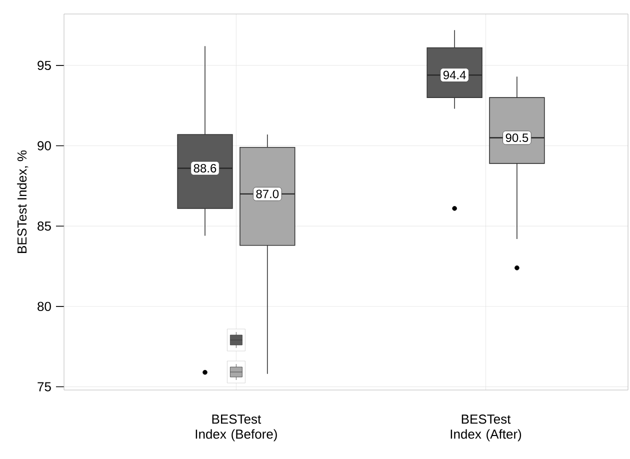 Image resolution: width=630 pixels, height=459 pixels. What do you see at coordinates (44, 307) in the screenshot?
I see `y-tick-label: 80` at bounding box center [44, 307].